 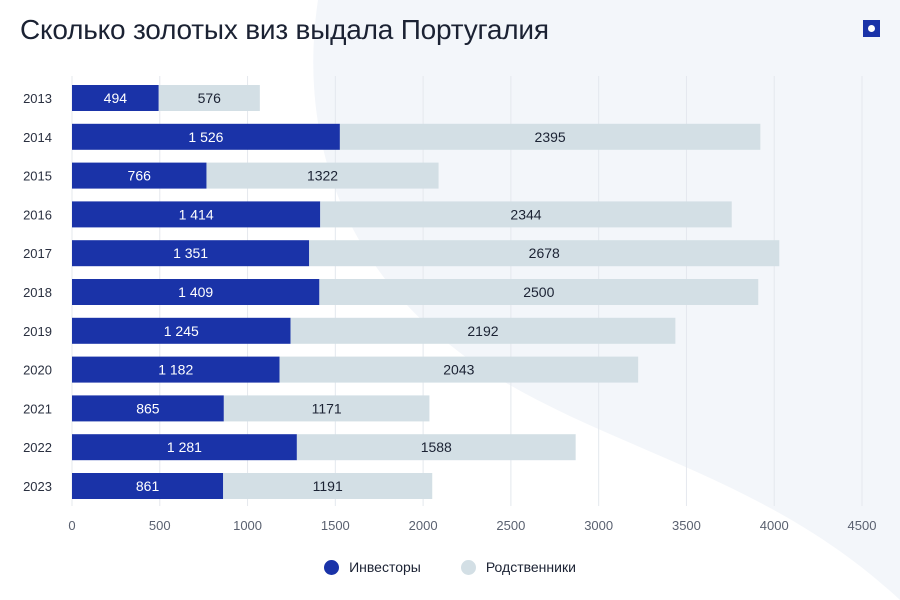 I want to click on x-tick-label: 2000, so click(x=423, y=525).